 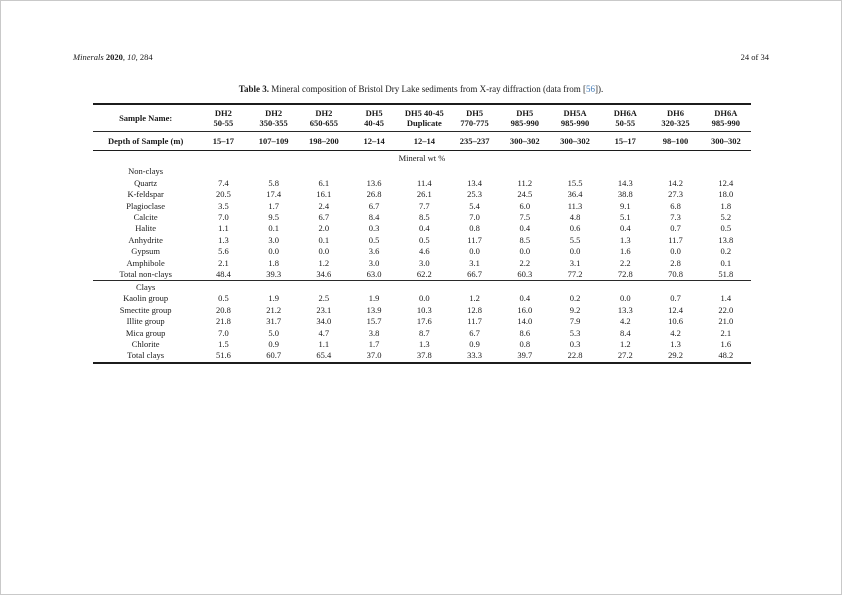 What do you see at coordinates (575, 239) in the screenshot?
I see `table-cell: 5.5` at bounding box center [575, 239].